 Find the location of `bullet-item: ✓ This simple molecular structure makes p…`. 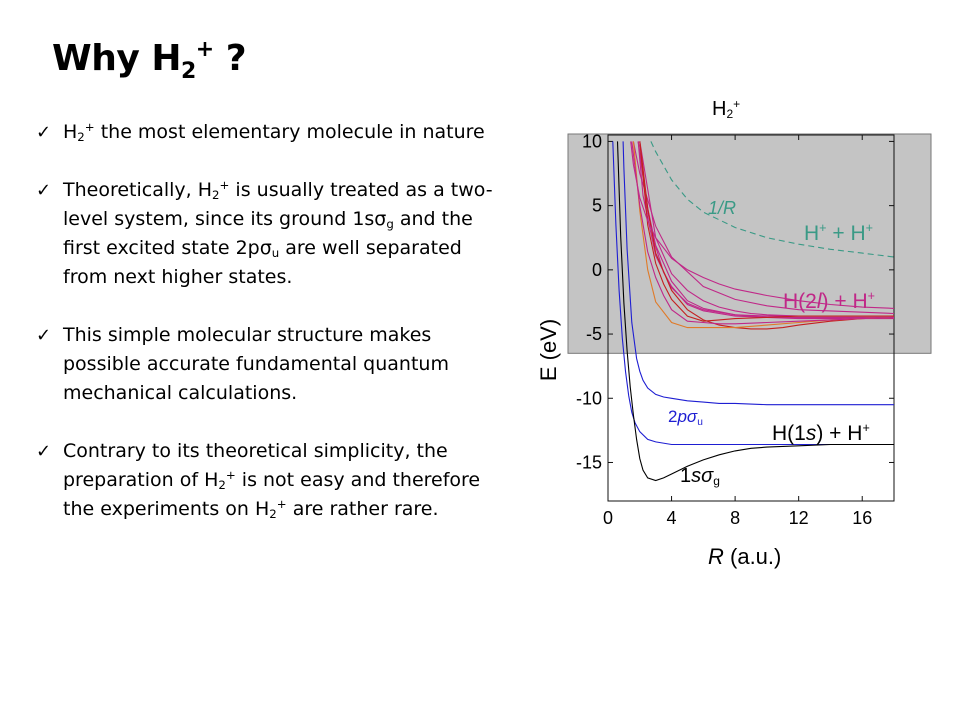

bullet-item: ✓ This simple molecular structure makes p… is located at coordinates (271, 364).